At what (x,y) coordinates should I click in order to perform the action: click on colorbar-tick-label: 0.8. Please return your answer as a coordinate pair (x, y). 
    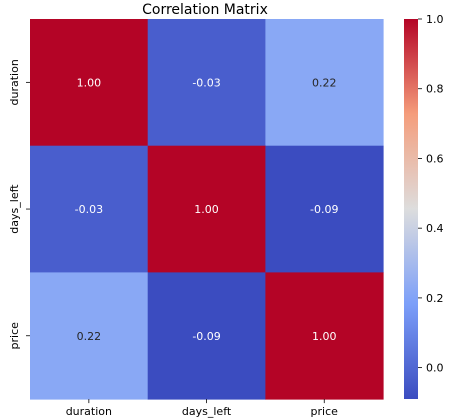
    Looking at the image, I should click on (435, 89).